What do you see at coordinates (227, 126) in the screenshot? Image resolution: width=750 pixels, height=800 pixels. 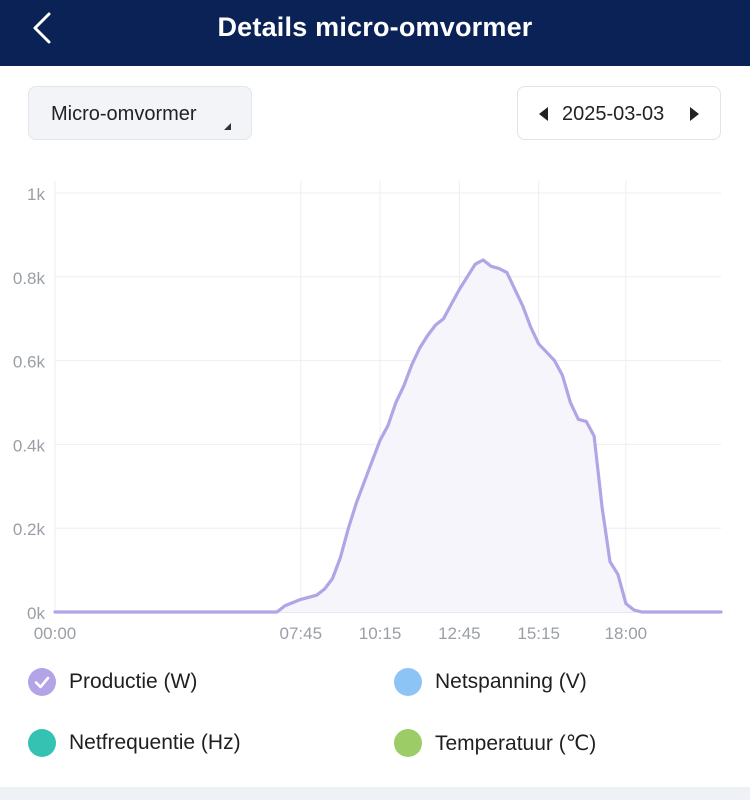 I see `caret-down-icon` at bounding box center [227, 126].